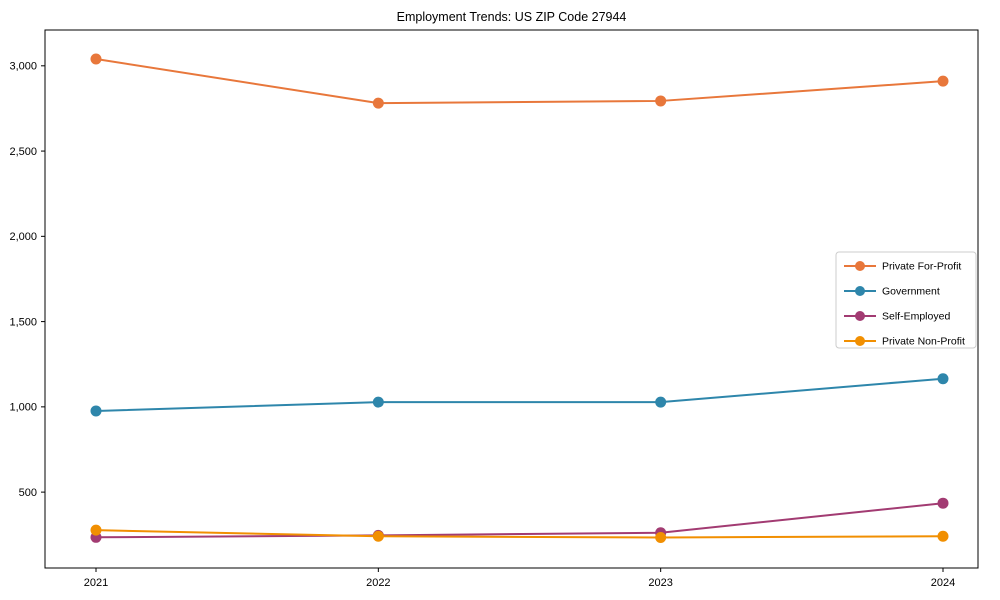 The image size is (1000, 600). What do you see at coordinates (511, 17) in the screenshot?
I see `chart-title: Employment Trends: US ZIP Code 27944` at bounding box center [511, 17].